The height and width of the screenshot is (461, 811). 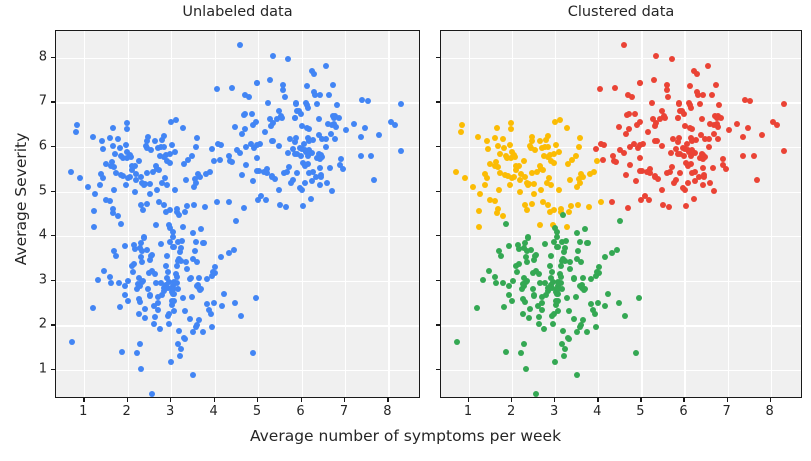 What do you see at coordinates (42, 369) in the screenshot?
I see `y-tick-label: 1` at bounding box center [42, 369].